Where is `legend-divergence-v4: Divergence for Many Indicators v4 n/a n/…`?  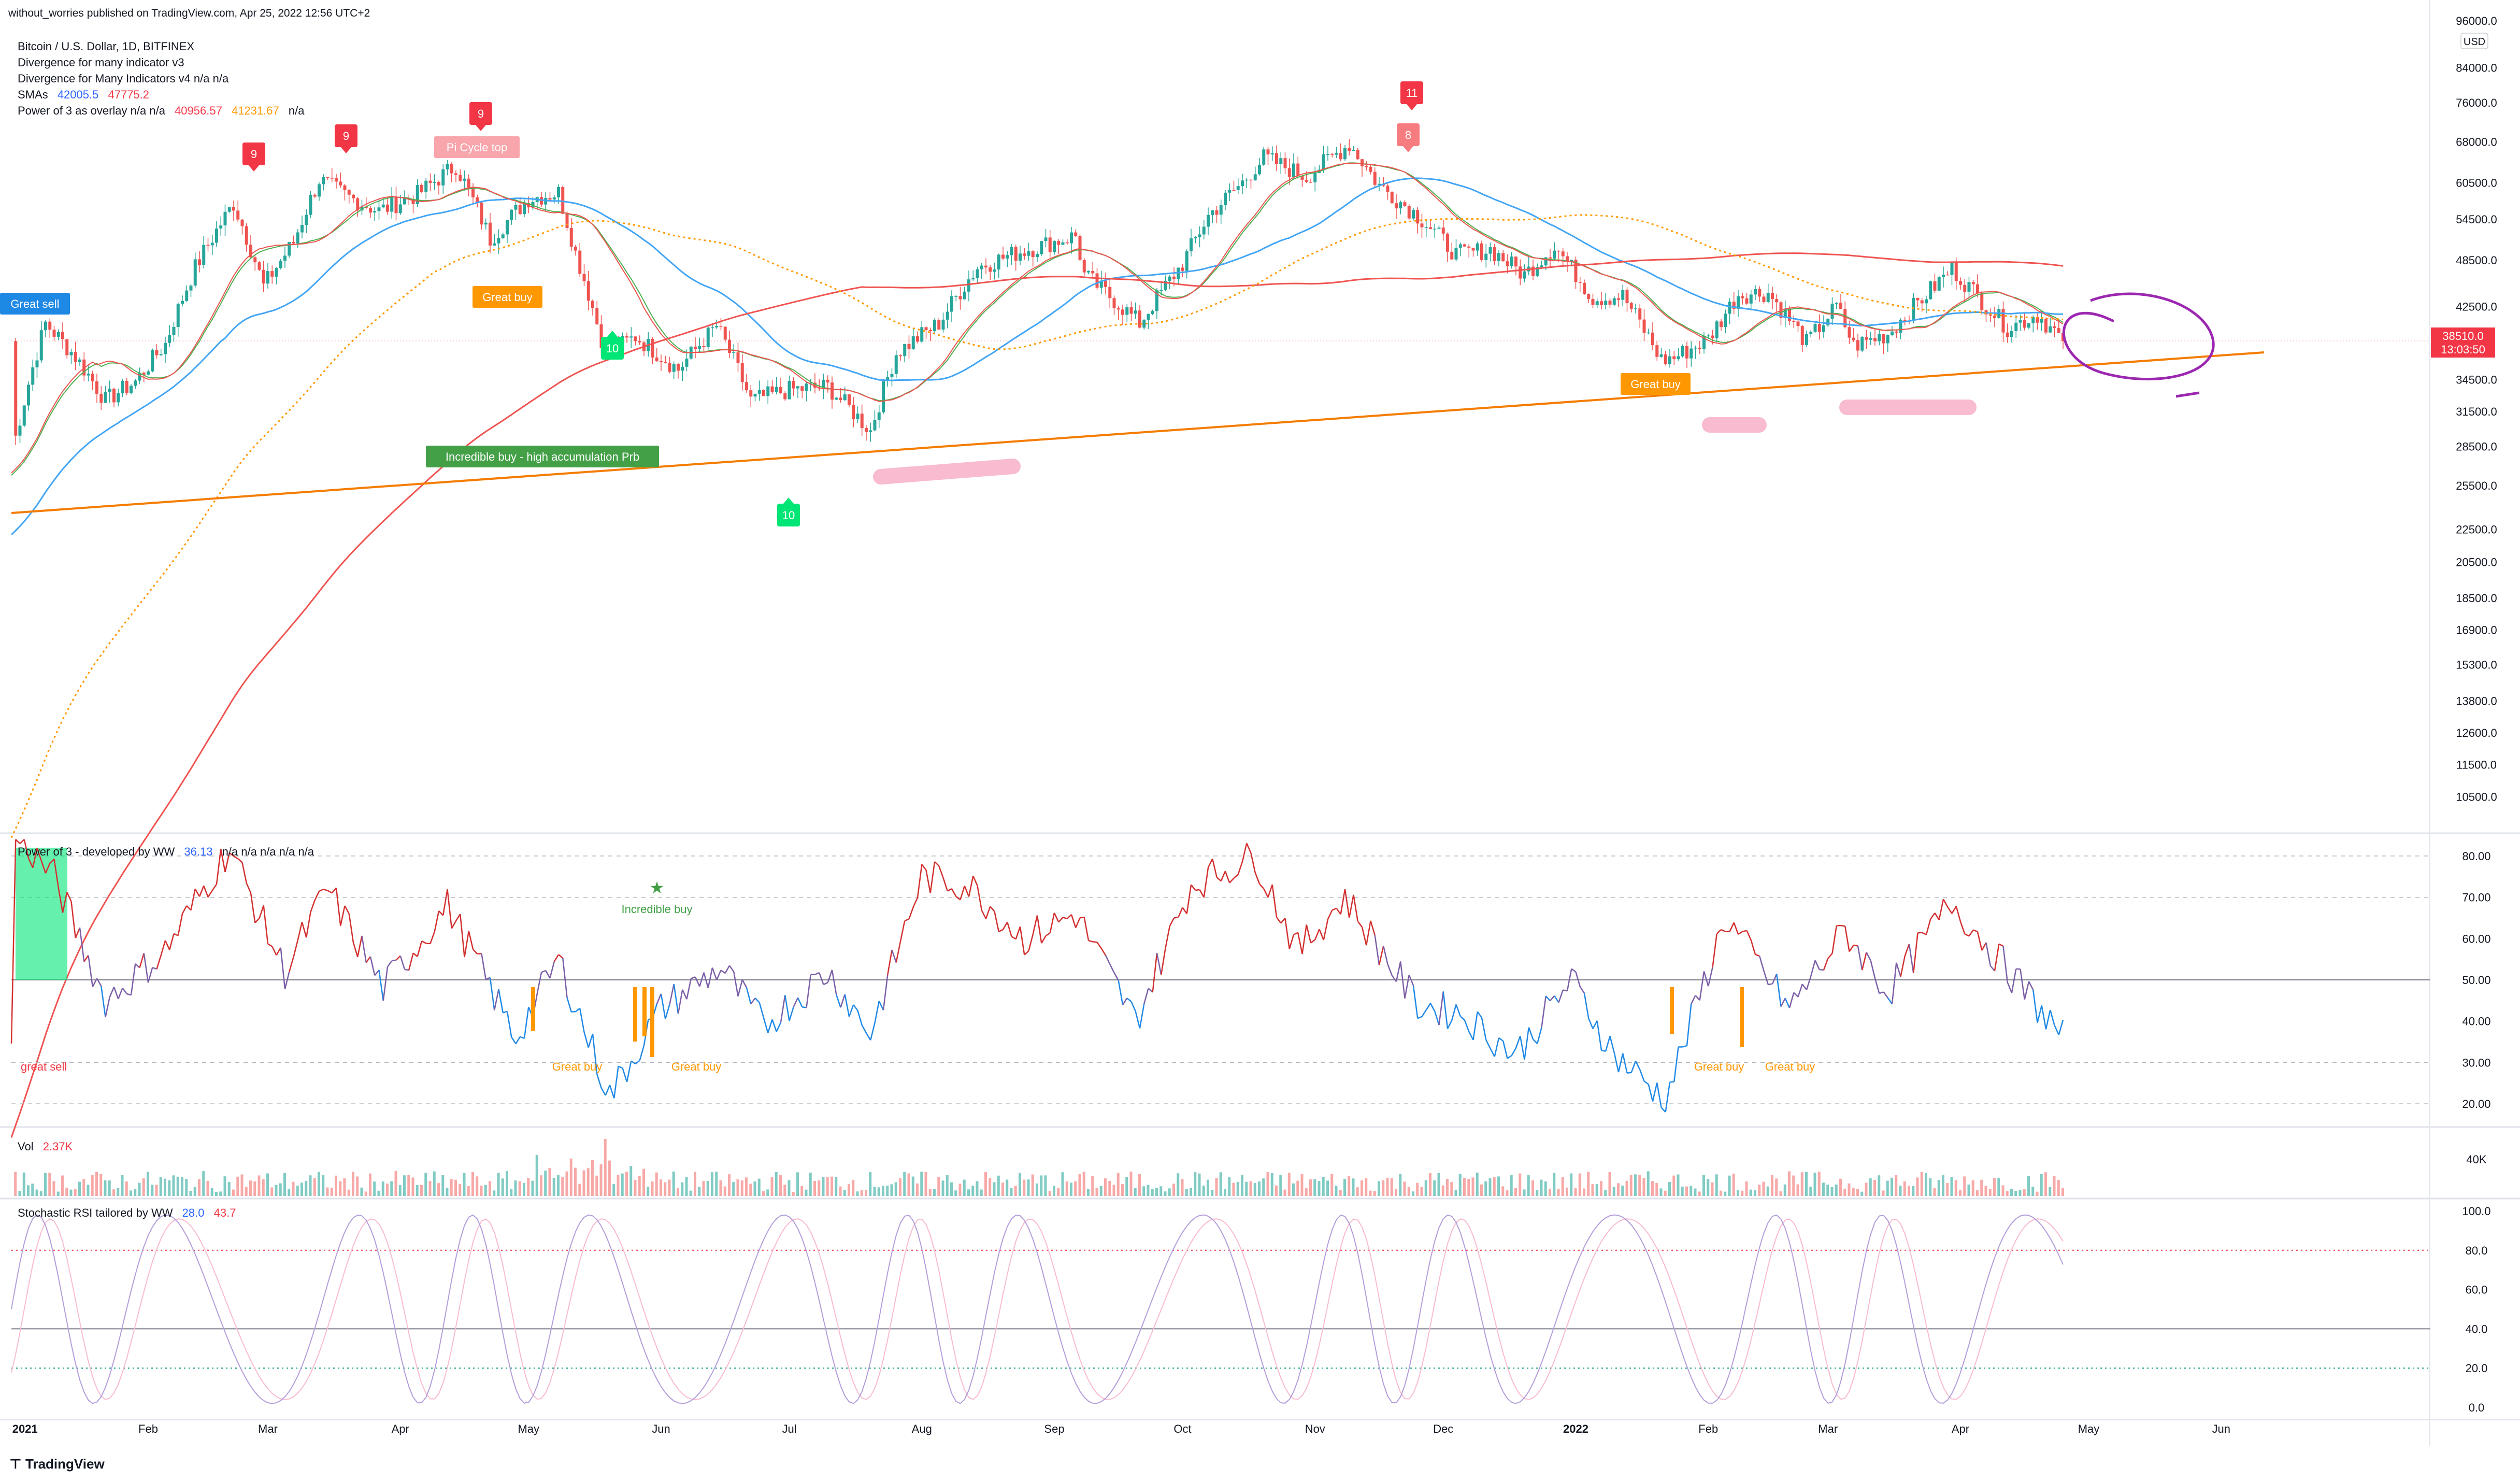 legend-divergence-v4: Divergence for Many Indicators v4 n/a n/… is located at coordinates (123, 79).